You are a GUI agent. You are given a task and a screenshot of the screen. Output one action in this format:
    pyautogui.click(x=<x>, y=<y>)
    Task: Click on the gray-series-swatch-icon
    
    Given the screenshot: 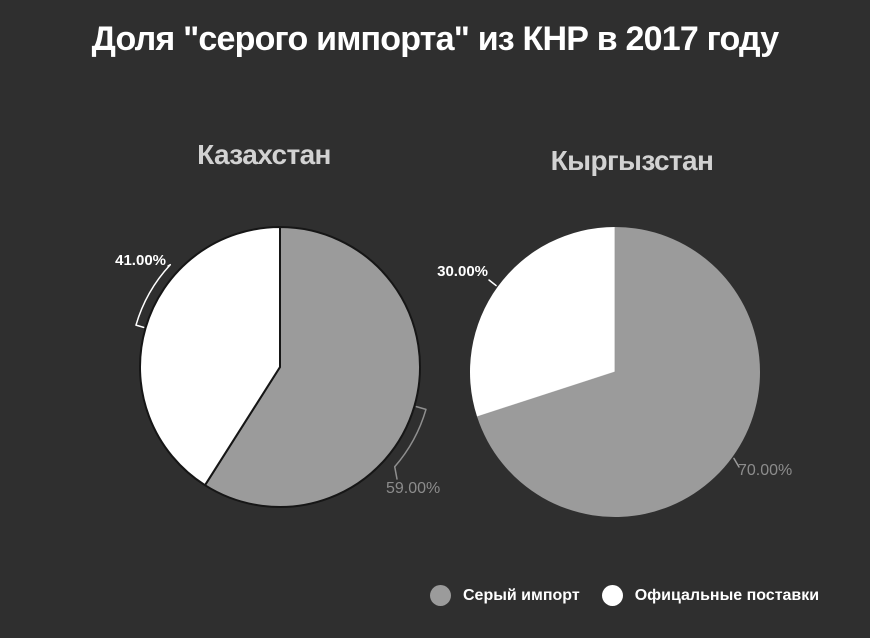 What is the action you would take?
    pyautogui.click(x=440, y=595)
    